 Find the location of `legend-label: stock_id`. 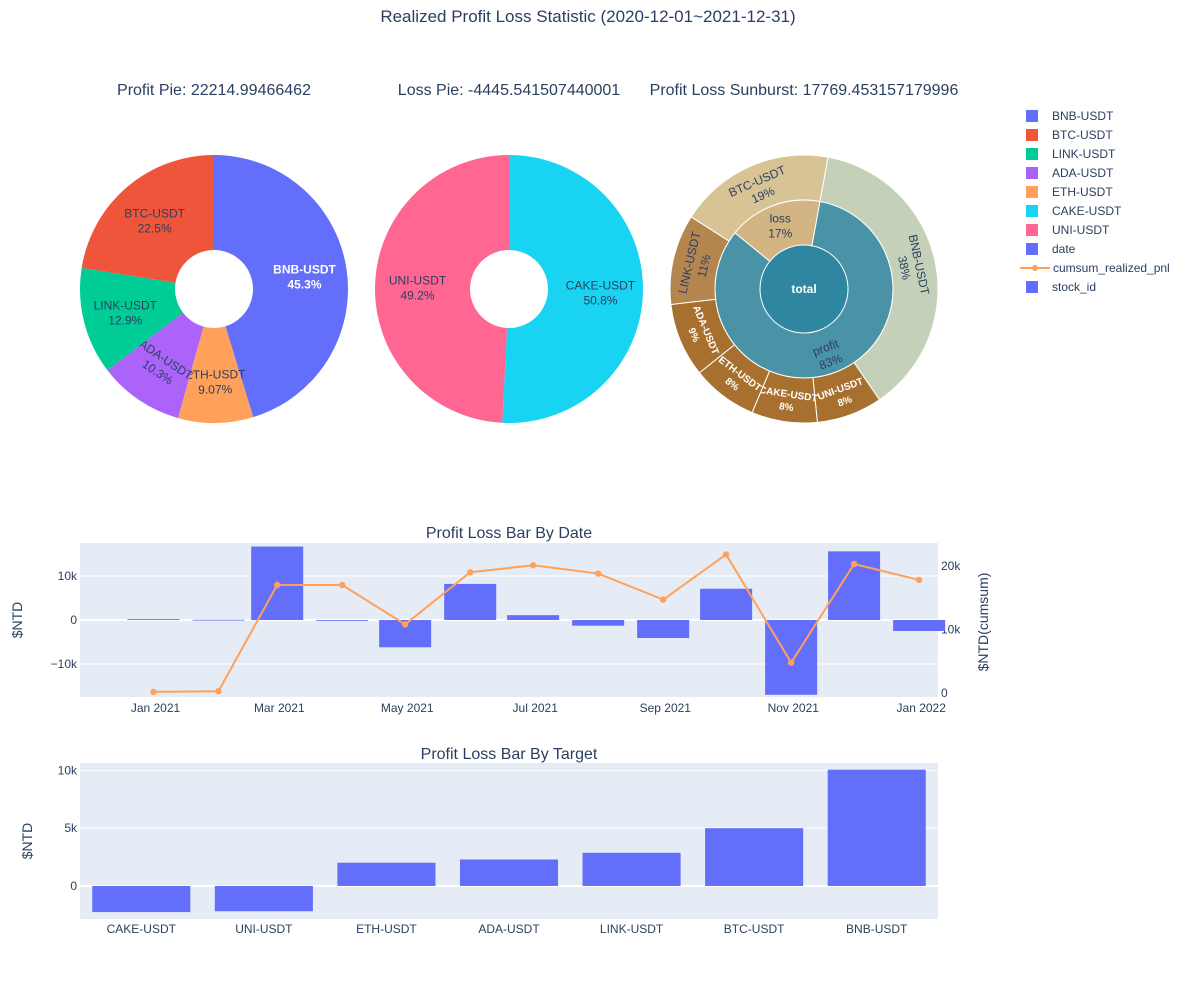

legend-label: stock_id is located at coordinates (1074, 286).